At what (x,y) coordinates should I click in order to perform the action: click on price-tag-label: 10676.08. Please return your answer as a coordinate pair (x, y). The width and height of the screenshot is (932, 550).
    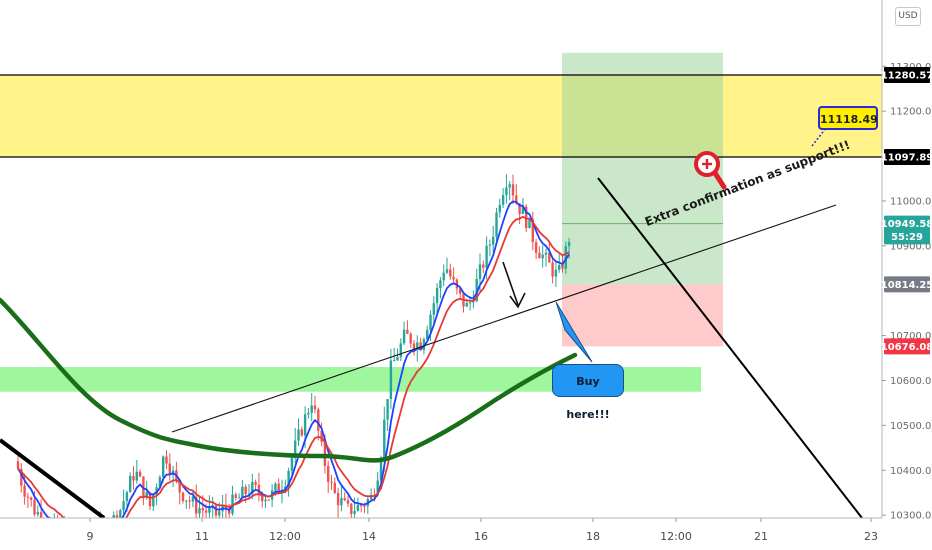
    Looking at the image, I should click on (906, 347).